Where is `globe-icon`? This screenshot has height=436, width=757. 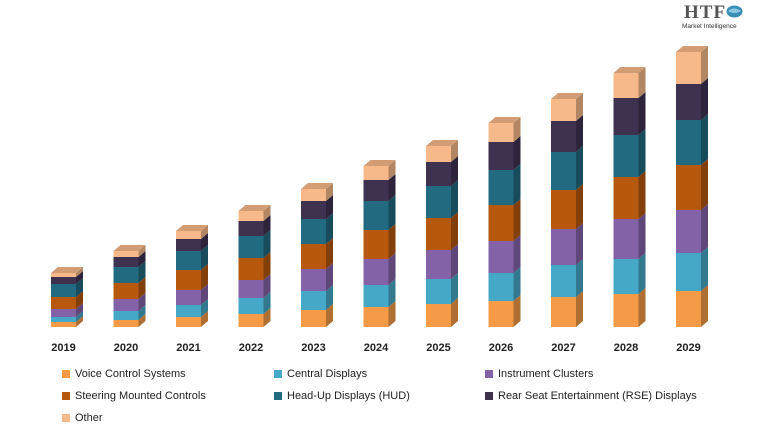
globe-icon is located at coordinates (734, 11).